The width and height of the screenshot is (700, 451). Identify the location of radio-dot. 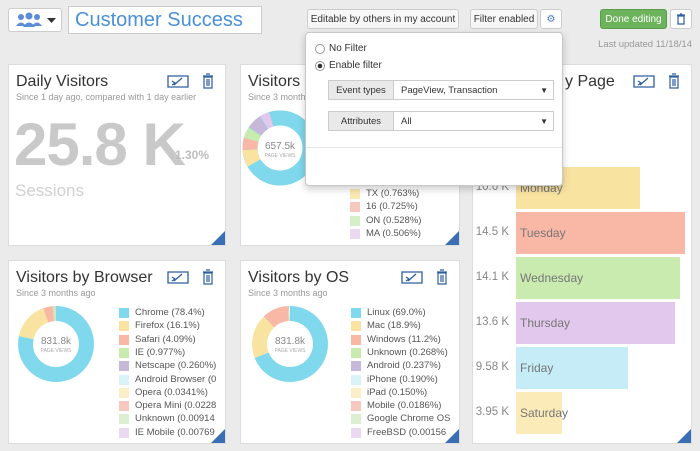
(320, 66).